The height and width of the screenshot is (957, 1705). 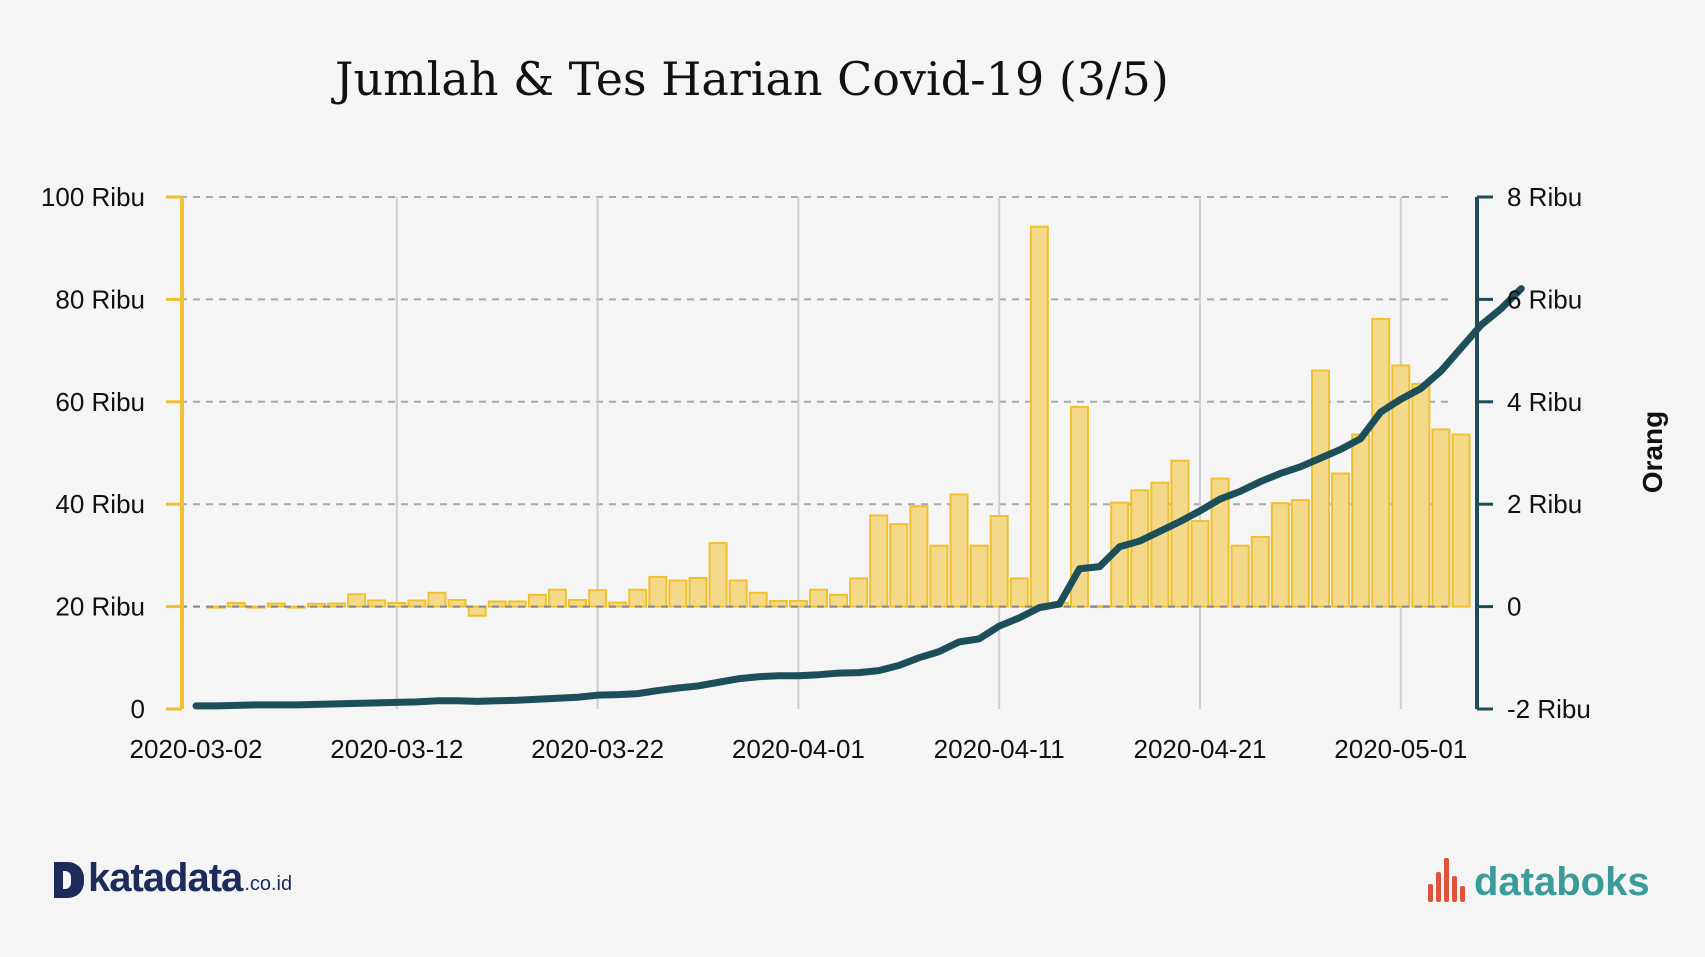 I want to click on x-tick-label-1: 2020-03-12, so click(x=396, y=749).